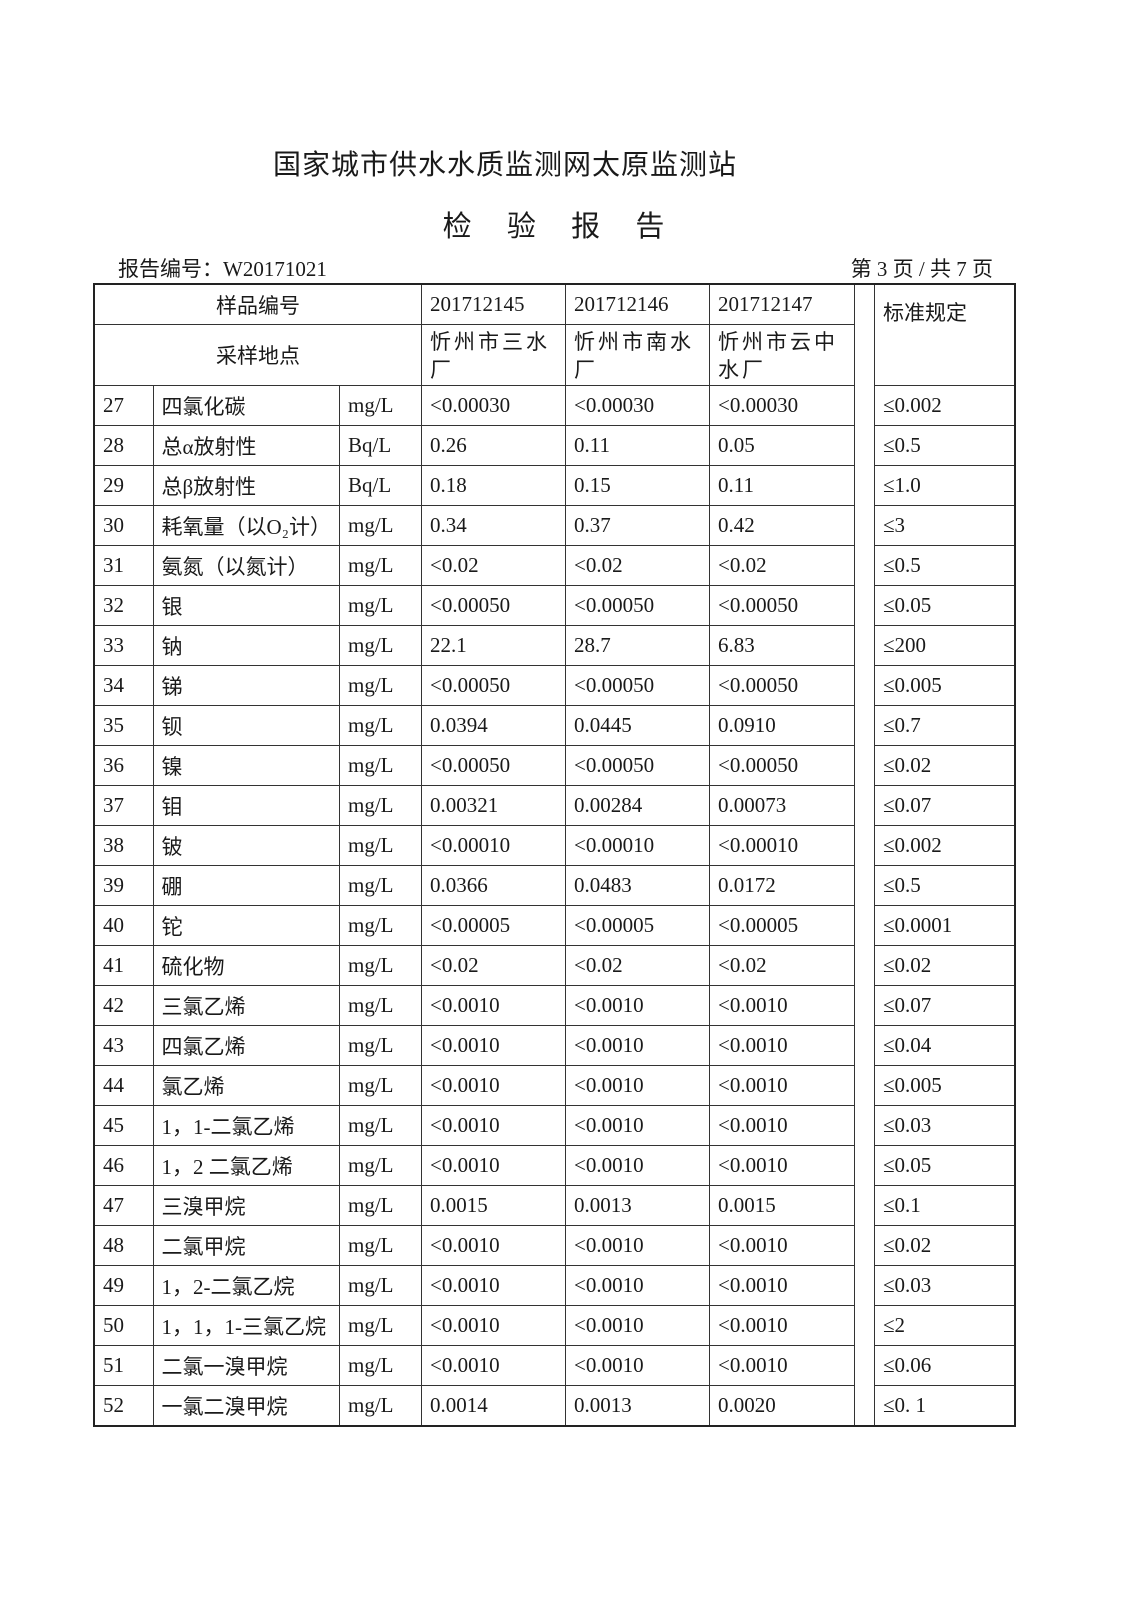  What do you see at coordinates (246, 565) in the screenshot?
I see `item-name: 氨氮（以氮计）` at bounding box center [246, 565].